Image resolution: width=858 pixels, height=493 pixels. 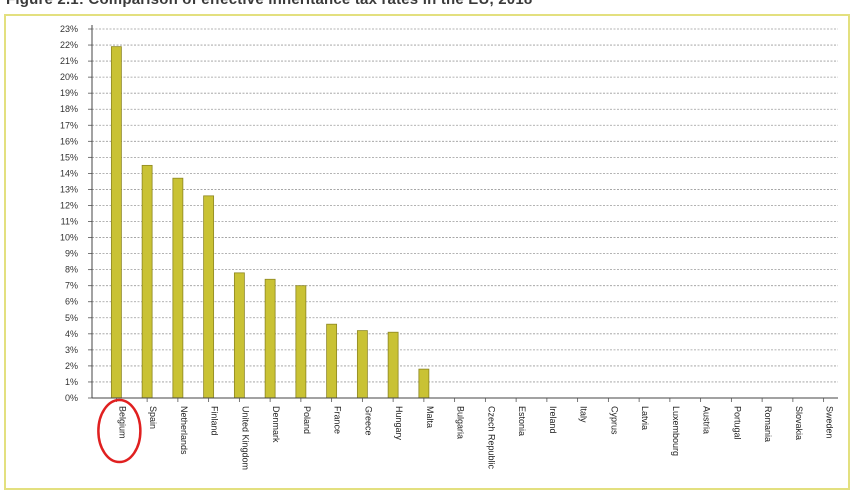 I want to click on bar-france, so click(x=332, y=361).